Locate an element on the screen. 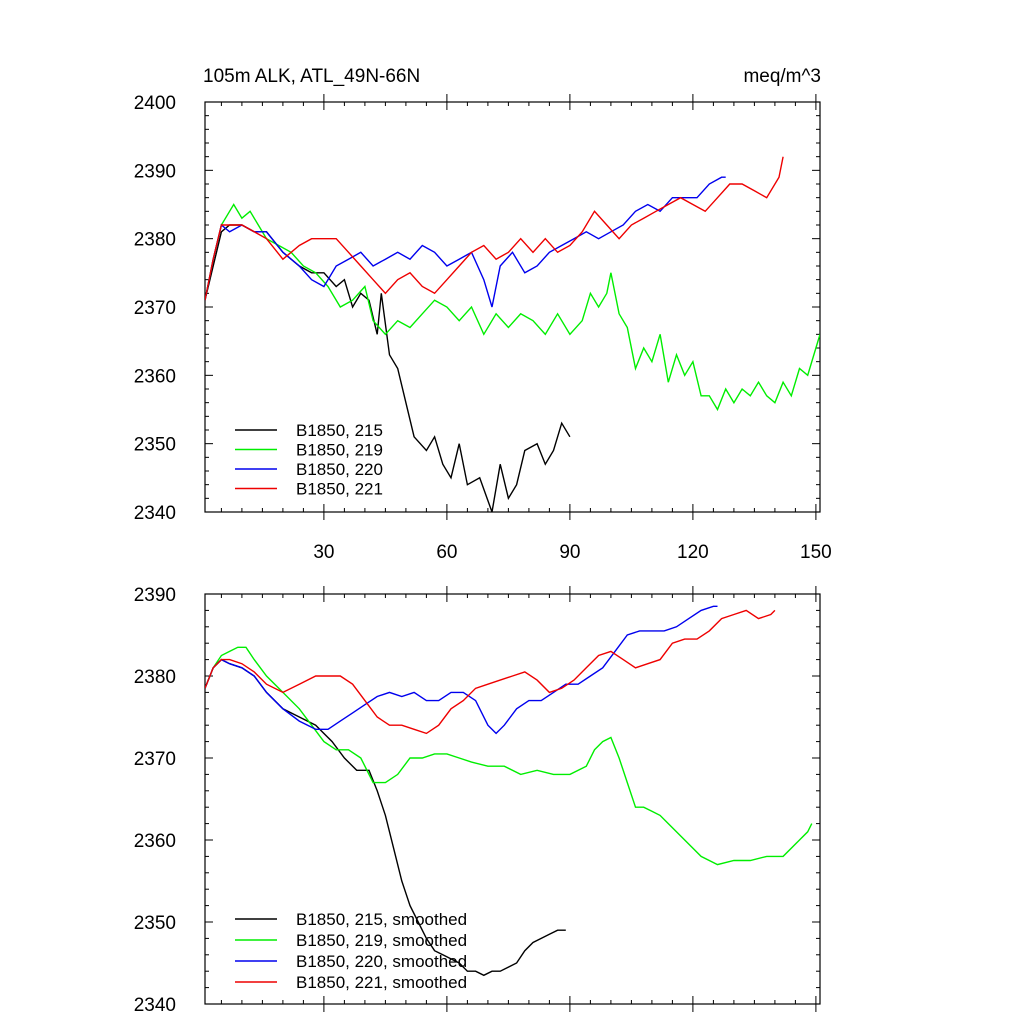 This screenshot has width=1024, height=1024. x-tick-label: 120 is located at coordinates (693, 552).